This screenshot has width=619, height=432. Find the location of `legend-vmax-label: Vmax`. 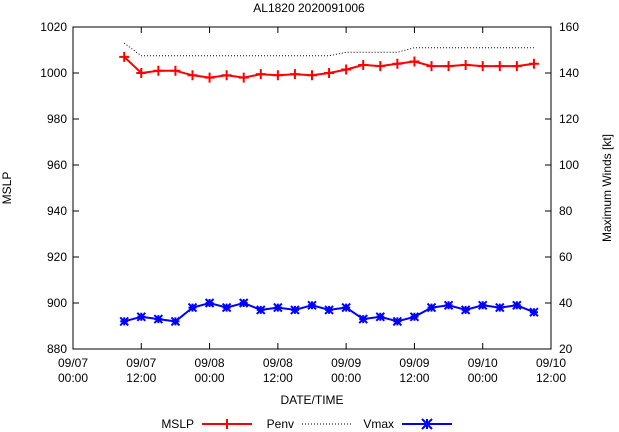

legend-vmax-label: Vmax is located at coordinates (378, 424).